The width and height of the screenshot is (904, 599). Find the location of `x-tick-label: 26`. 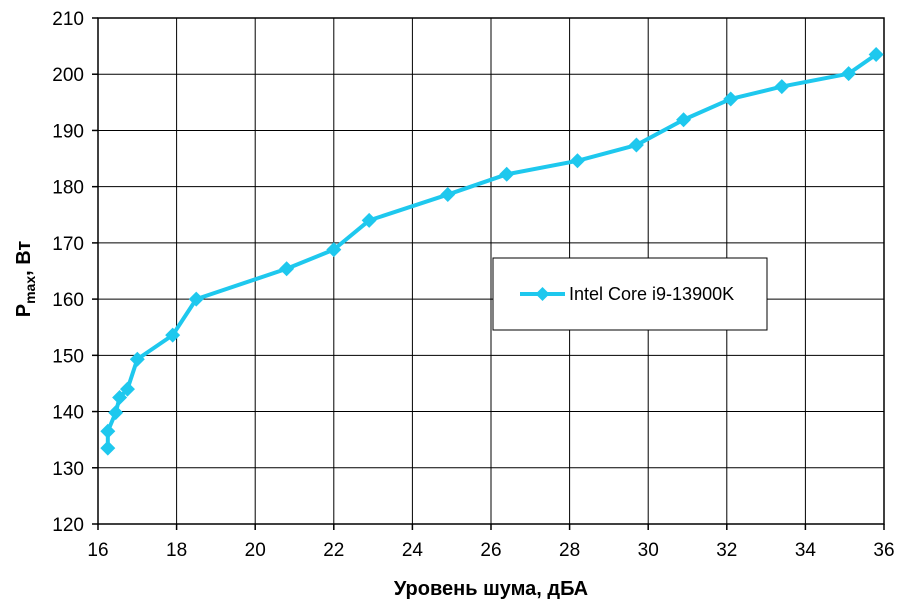

x-tick-label: 26 is located at coordinates (490, 550).